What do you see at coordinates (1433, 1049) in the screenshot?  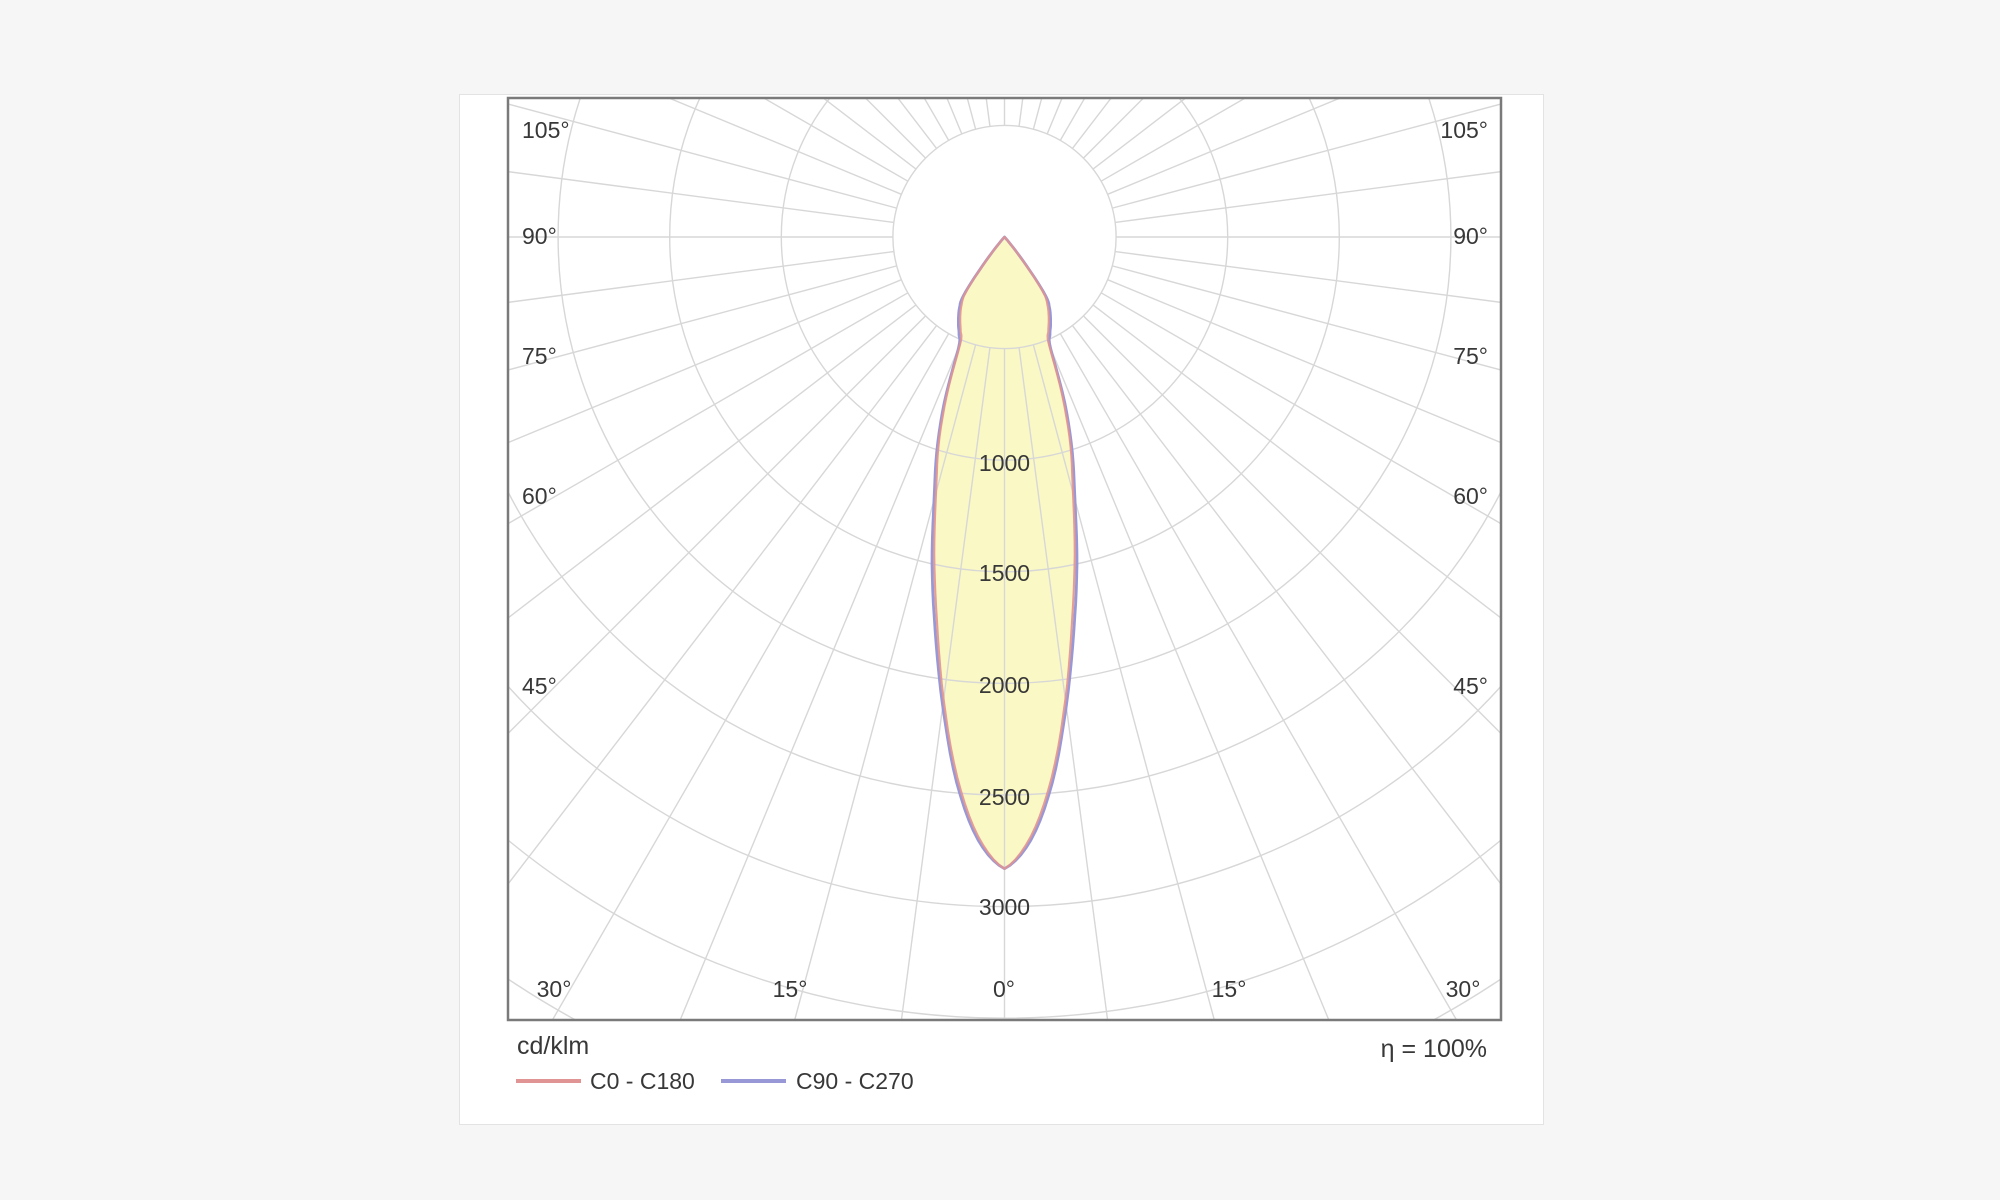 I see `efficiency-label: η = 100%` at bounding box center [1433, 1049].